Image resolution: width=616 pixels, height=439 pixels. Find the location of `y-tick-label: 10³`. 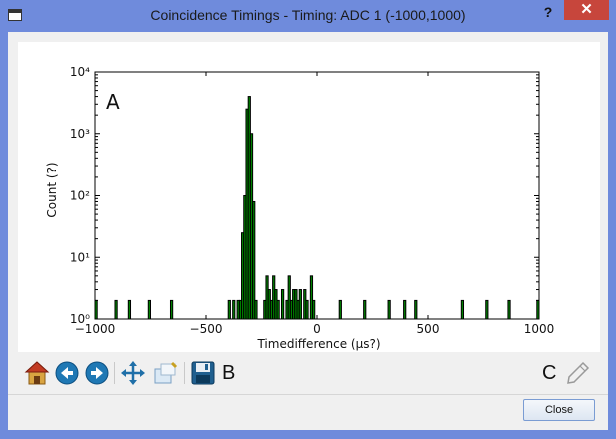

y-tick-label: 10³ is located at coordinates (80, 134).